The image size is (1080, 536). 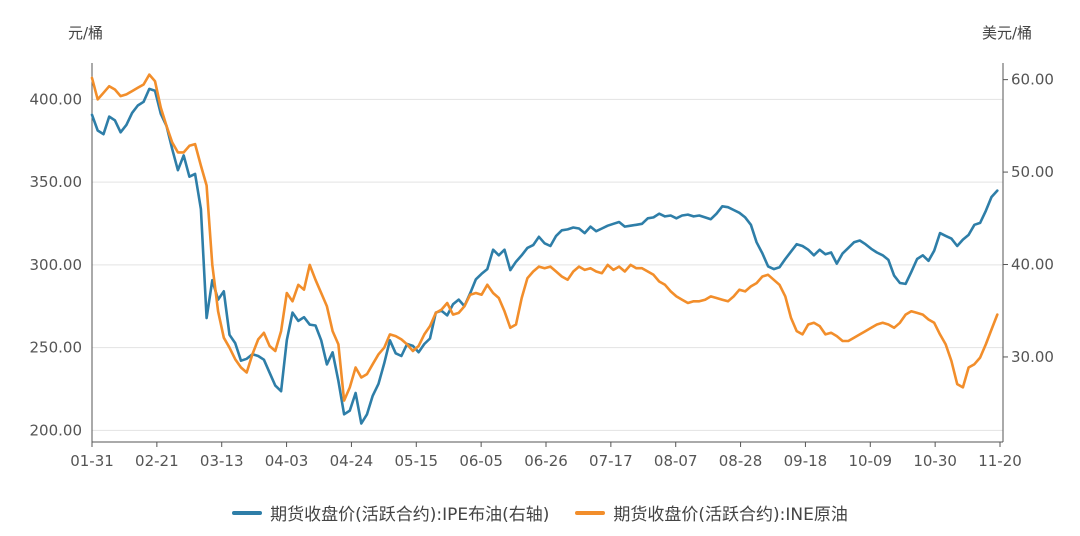 I want to click on x-tick-label: 06-26, so click(x=546, y=461).